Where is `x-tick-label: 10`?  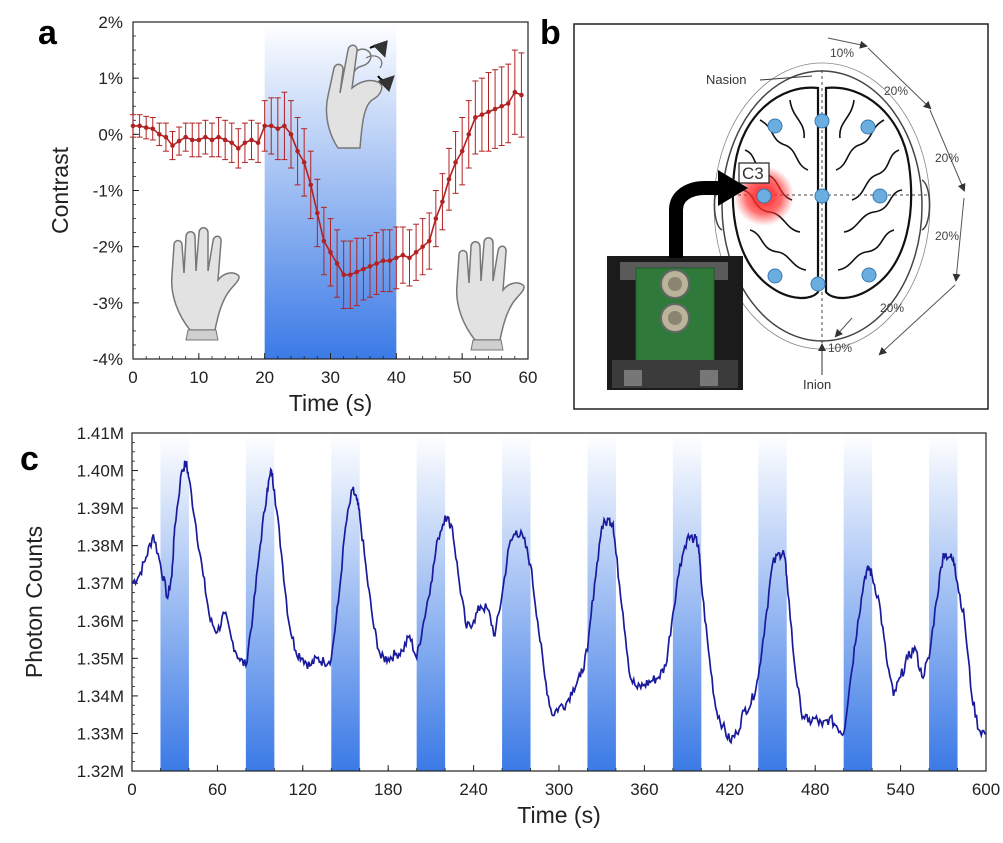 x-tick-label: 10 is located at coordinates (198, 377).